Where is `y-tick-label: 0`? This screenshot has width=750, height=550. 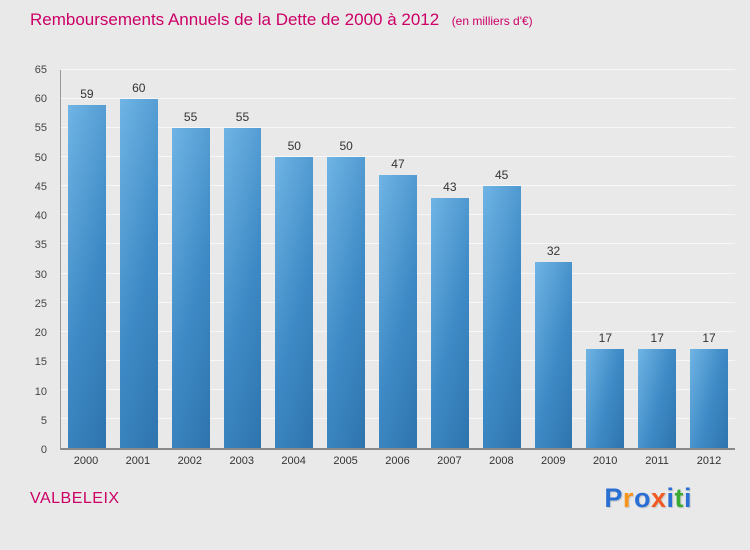
y-tick-label: 0 is located at coordinates (43, 450).